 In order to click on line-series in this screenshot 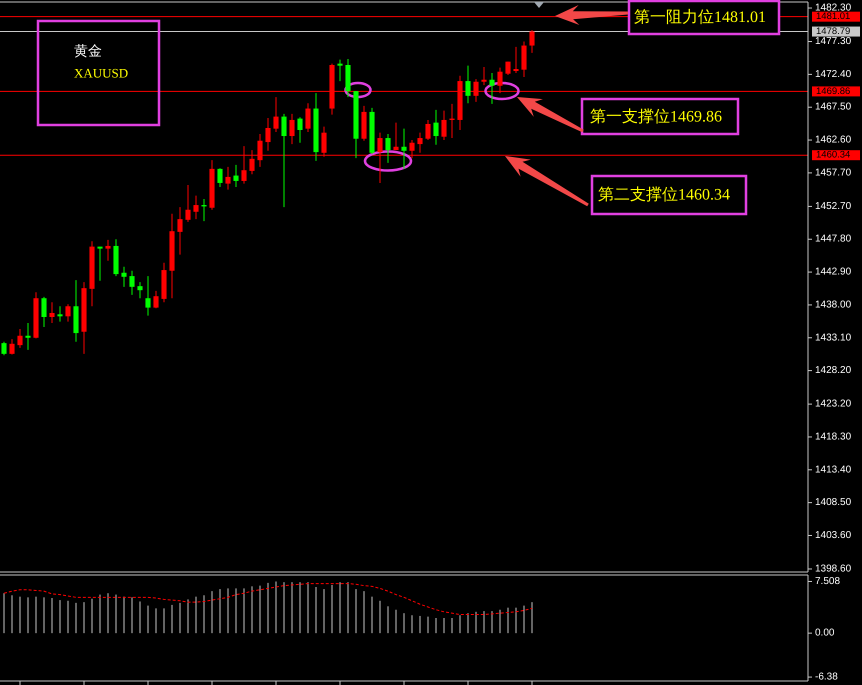, I will do `click(268, 599)`.